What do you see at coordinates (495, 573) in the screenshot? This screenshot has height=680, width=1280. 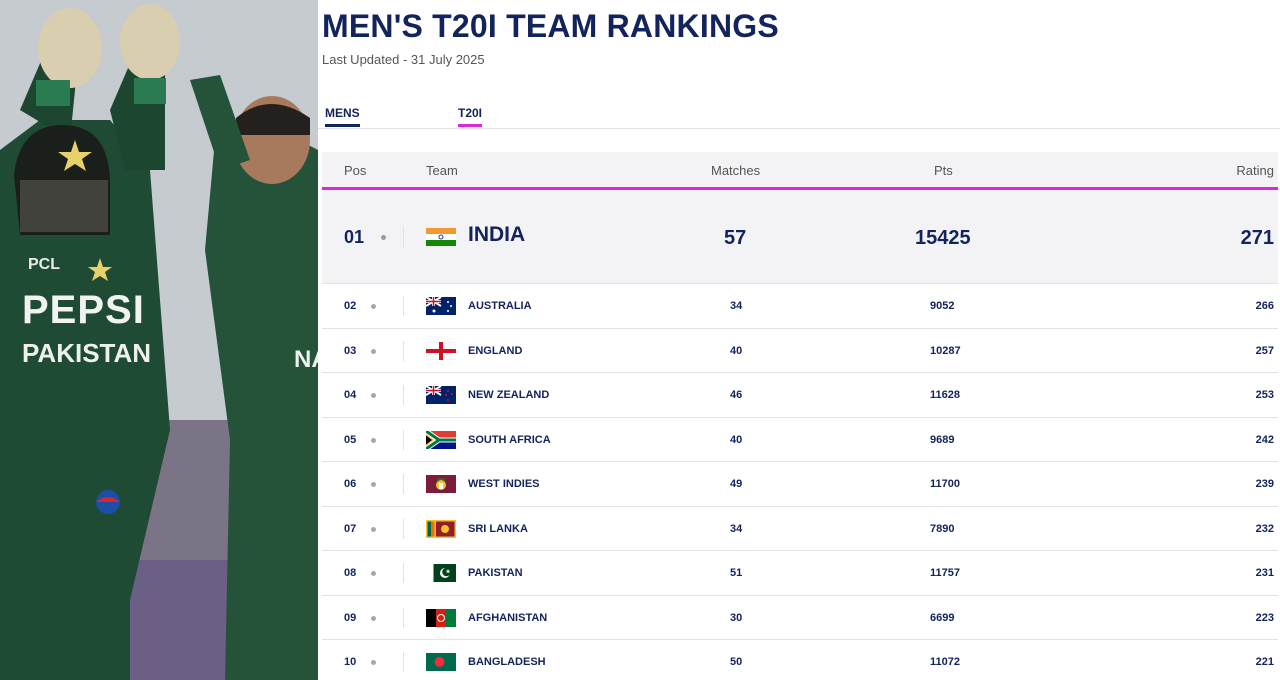 I see `team-name: PAKISTAN` at bounding box center [495, 573].